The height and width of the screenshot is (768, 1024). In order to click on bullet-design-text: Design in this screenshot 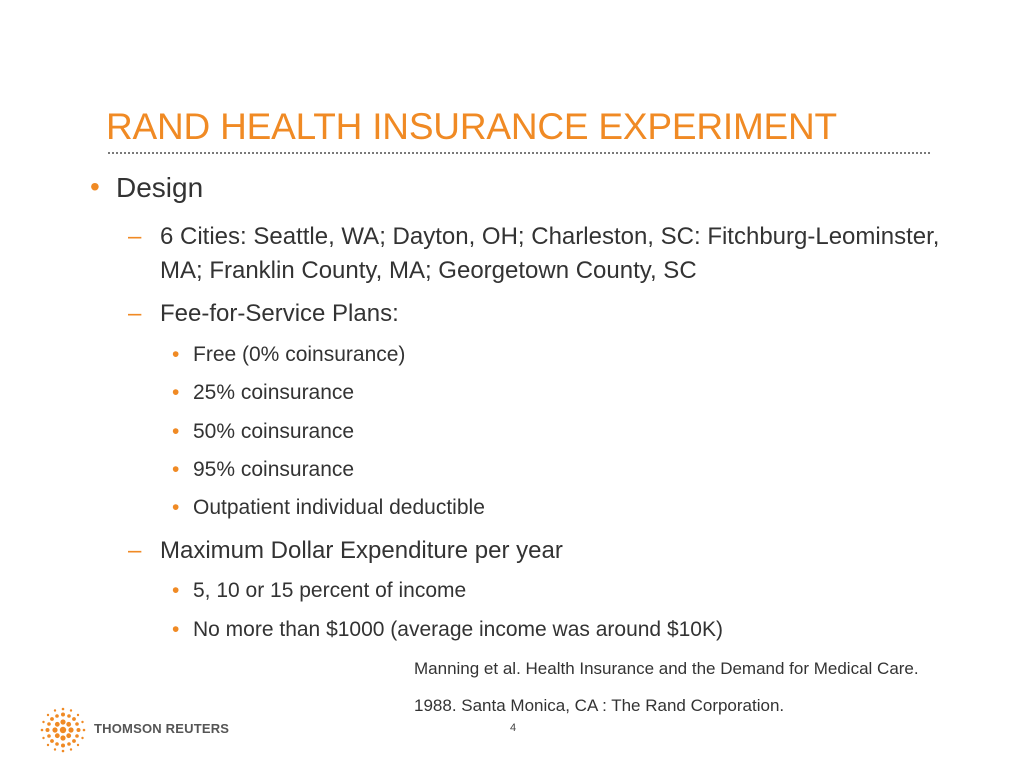, I will do `click(160, 187)`.